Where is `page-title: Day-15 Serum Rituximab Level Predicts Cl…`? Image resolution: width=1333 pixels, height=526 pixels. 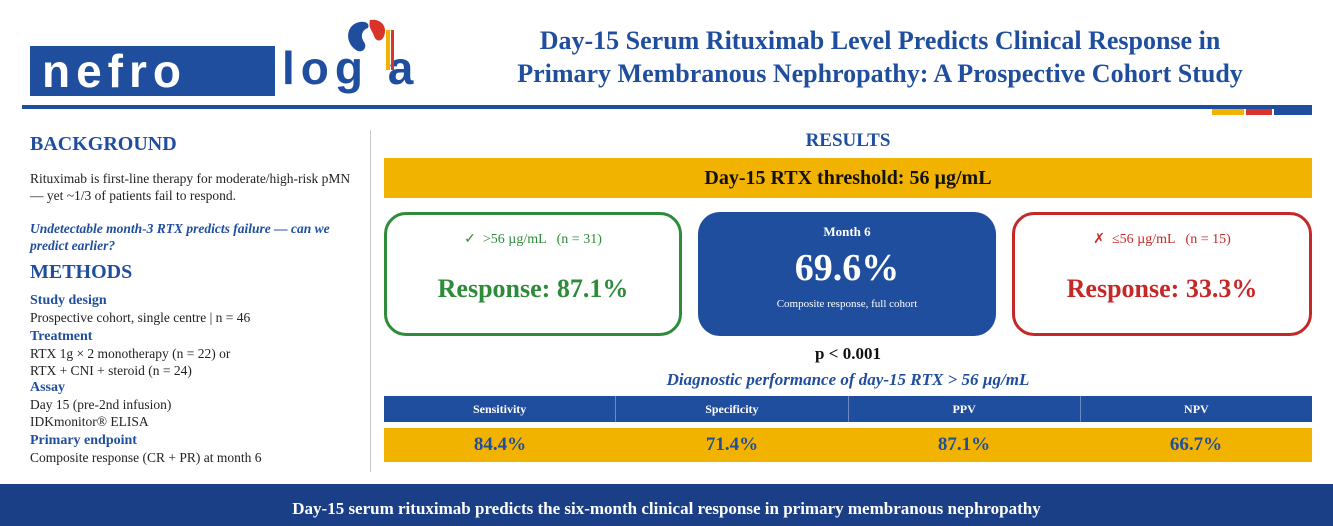 page-title: Day-15 Serum Rituximab Level Predicts Cl… is located at coordinates (880, 57).